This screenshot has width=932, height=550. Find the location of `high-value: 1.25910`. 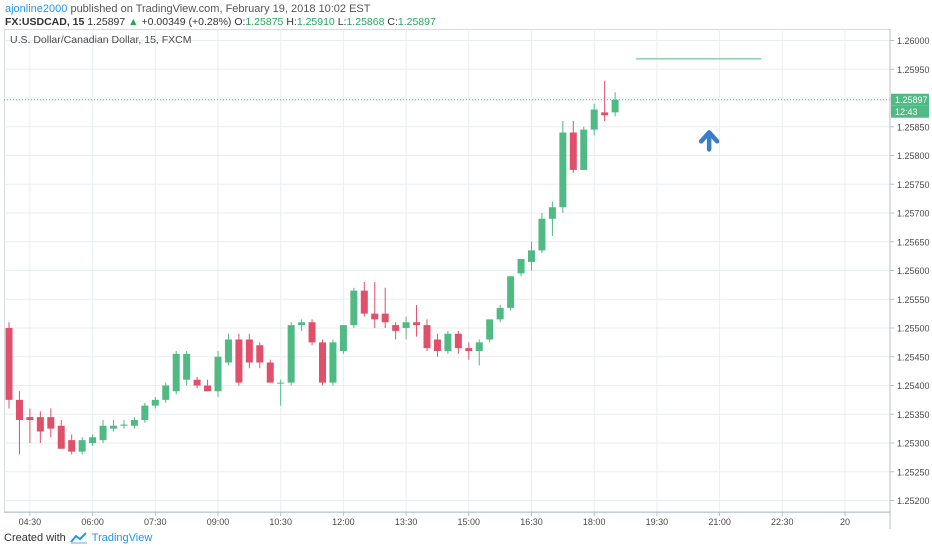

high-value: 1.25910 is located at coordinates (315, 22).